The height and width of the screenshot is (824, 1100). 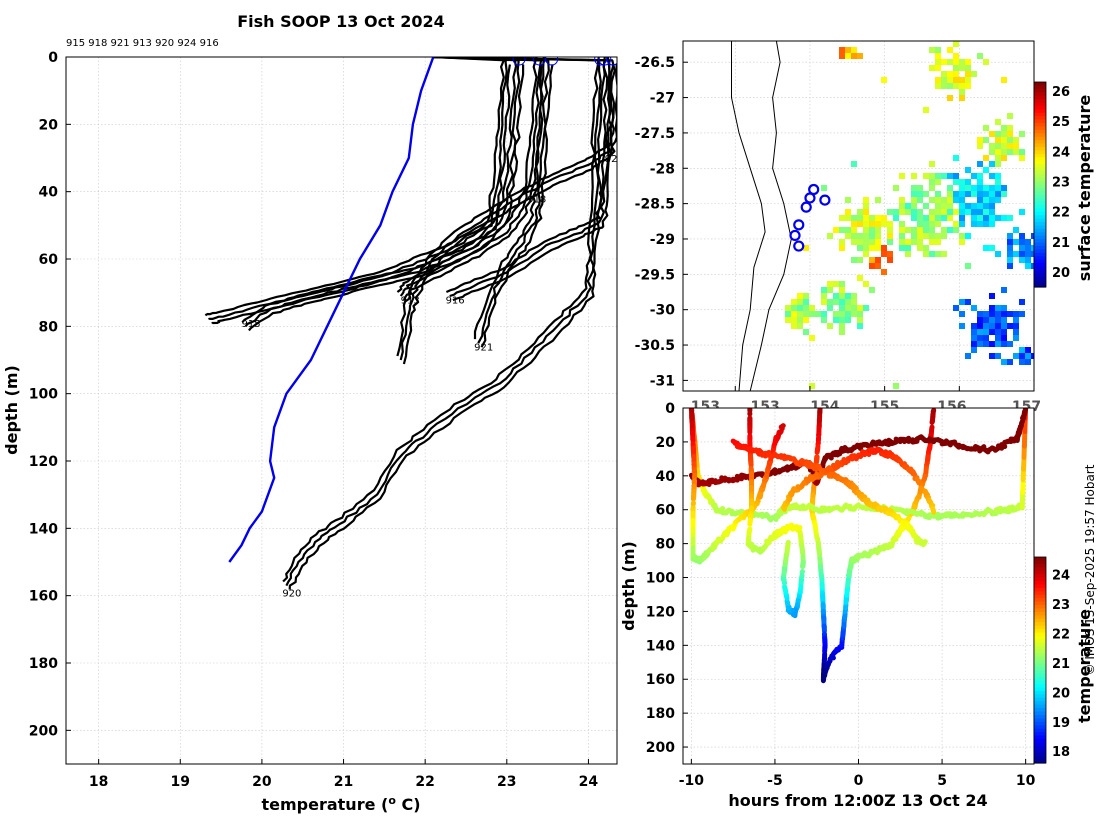 I want to click on profile-label-921: 921, so click(x=483, y=348).